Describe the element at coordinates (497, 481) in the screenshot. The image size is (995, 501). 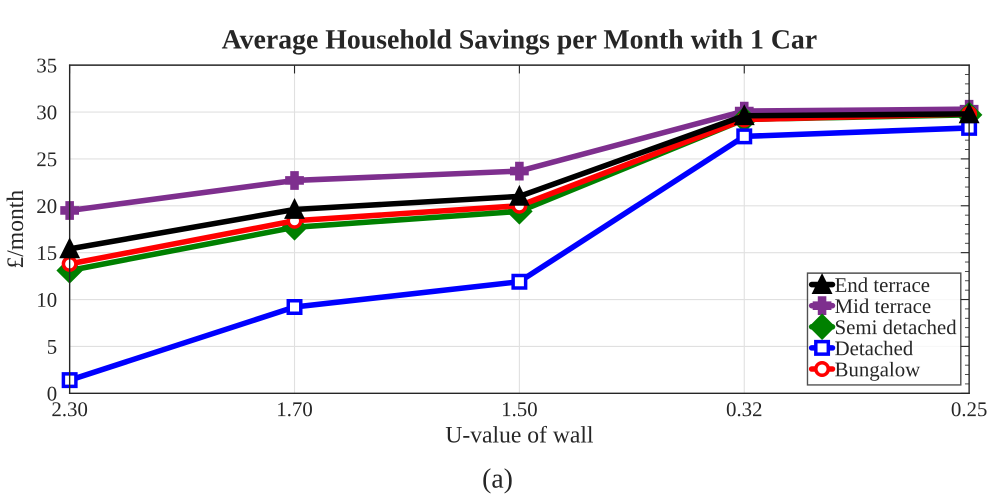
I see `text: (a)` at that location.